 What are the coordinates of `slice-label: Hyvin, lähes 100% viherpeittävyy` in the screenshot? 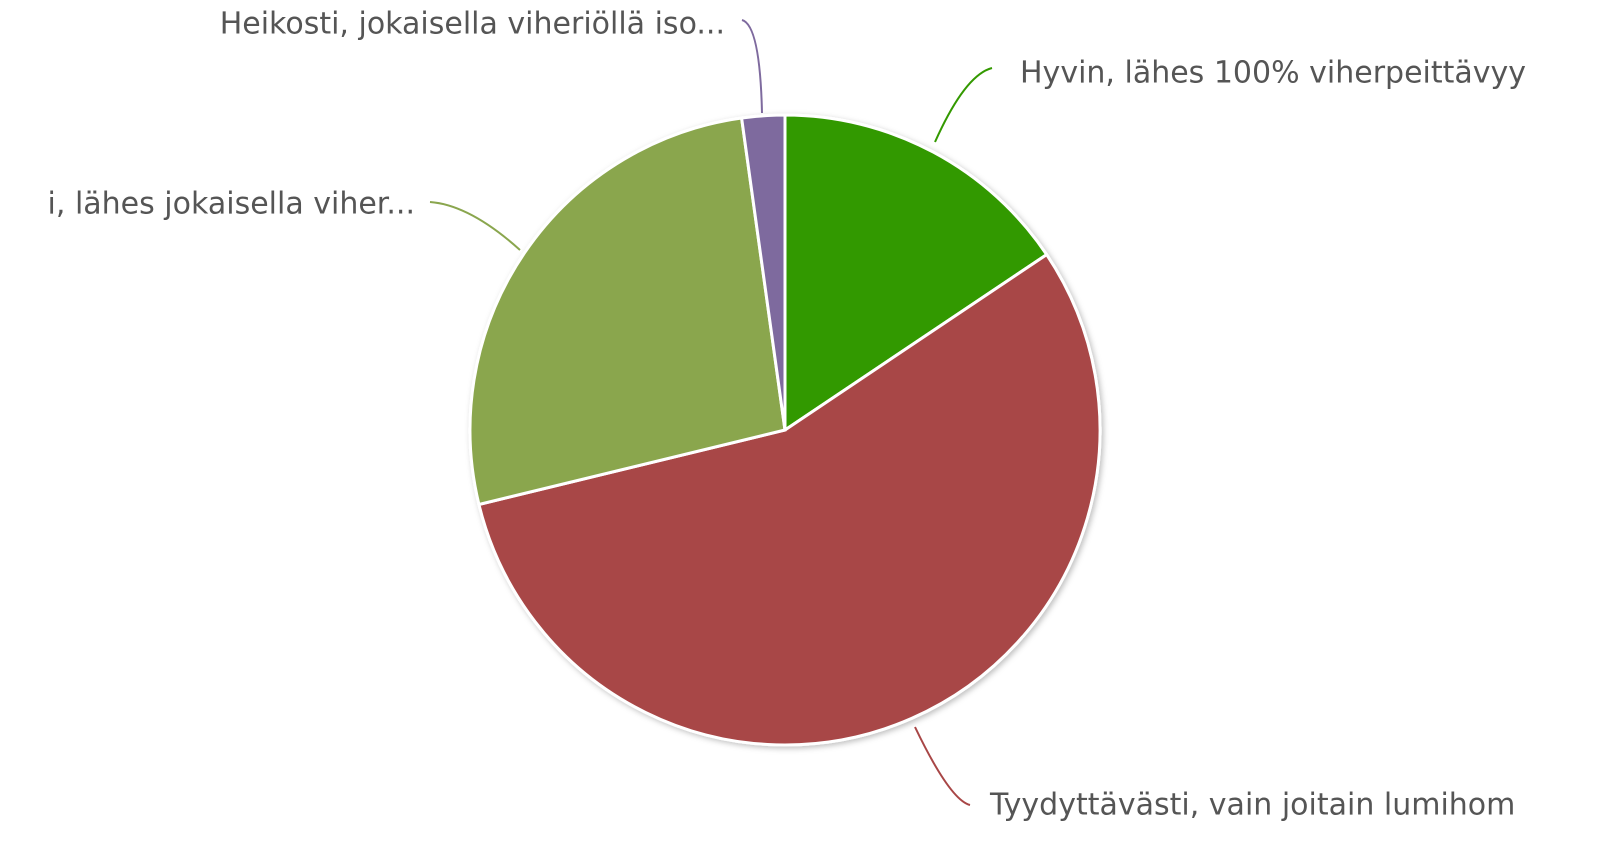 It's located at (1273, 73).